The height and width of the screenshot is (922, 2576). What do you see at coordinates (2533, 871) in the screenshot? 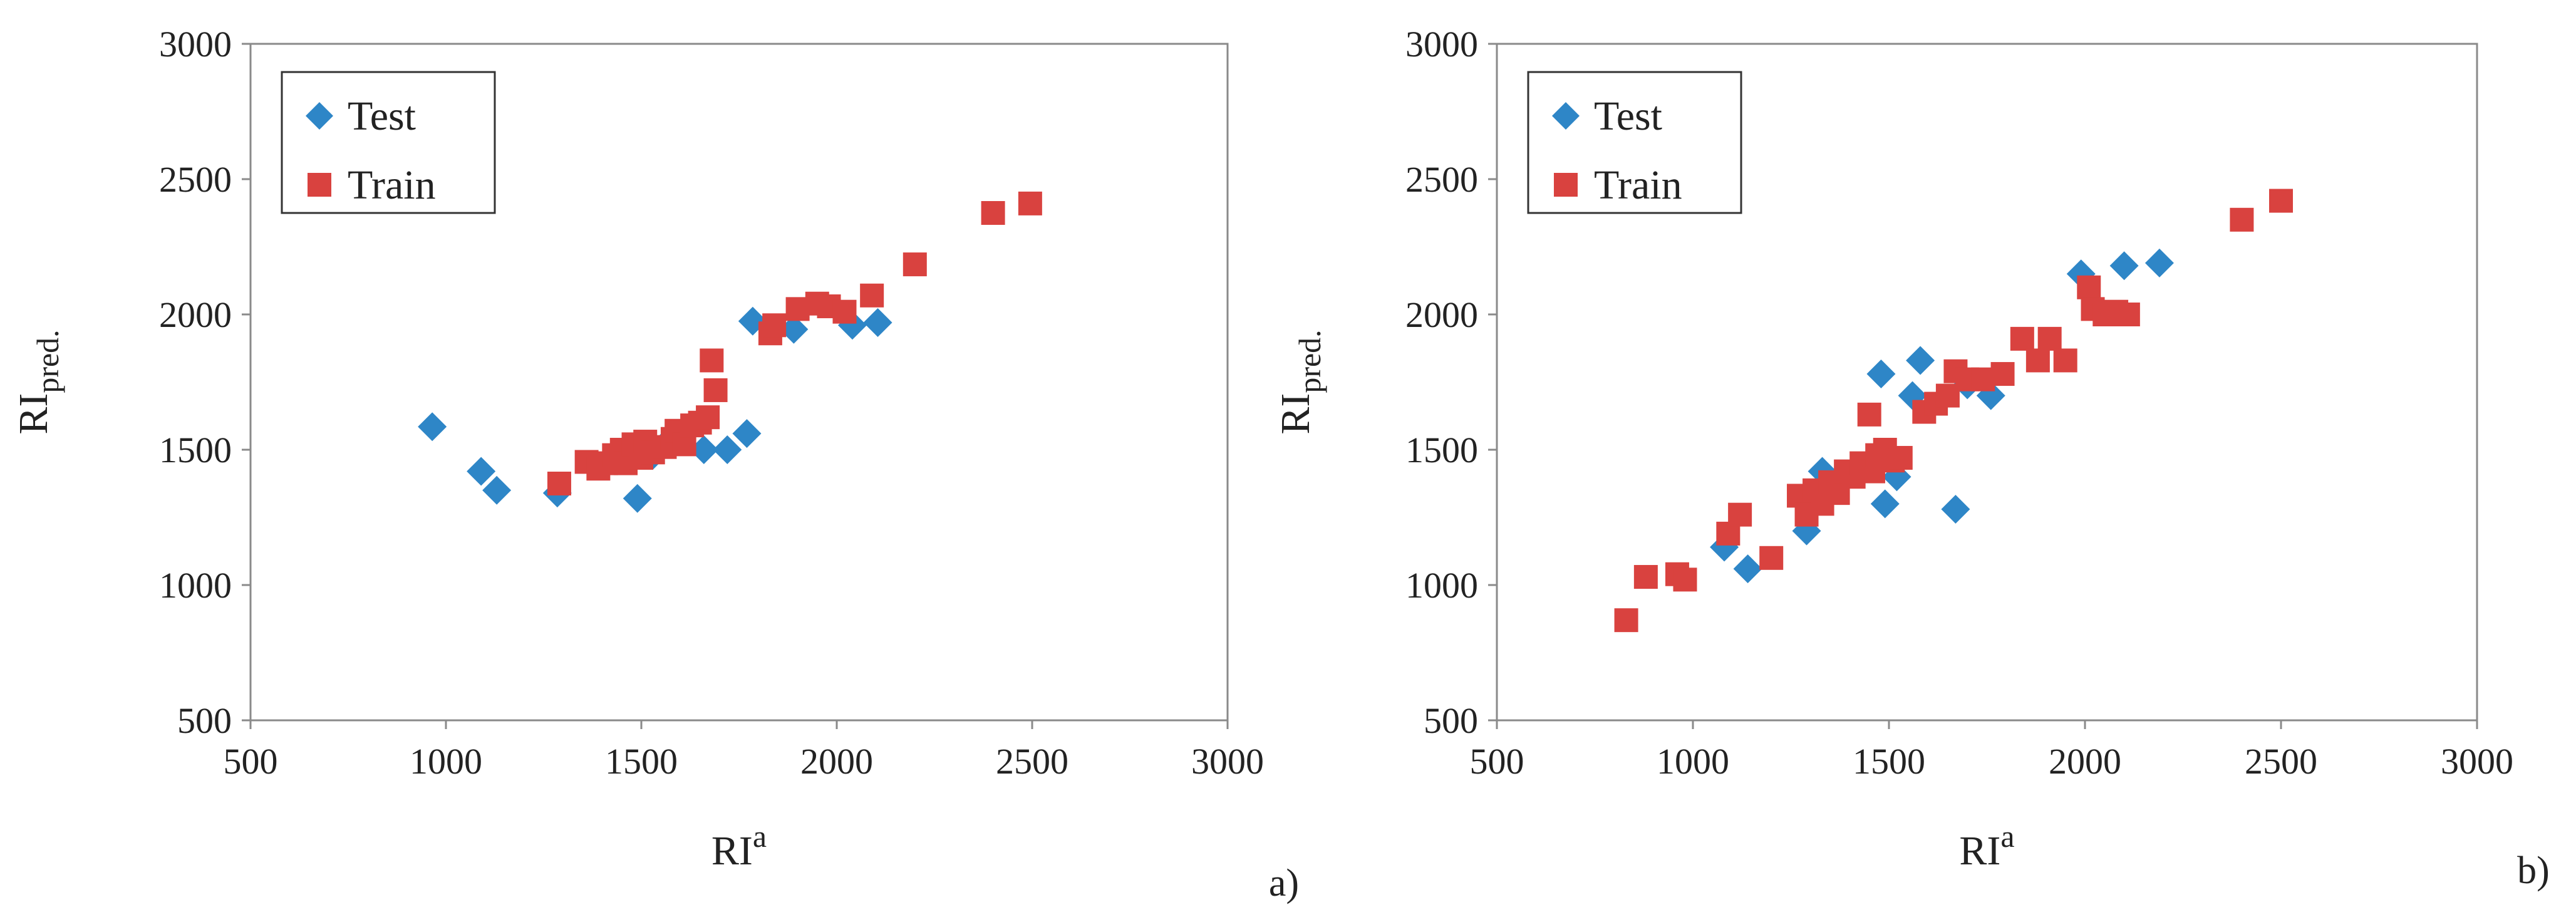
I see `panel-label: b)` at bounding box center [2533, 871].